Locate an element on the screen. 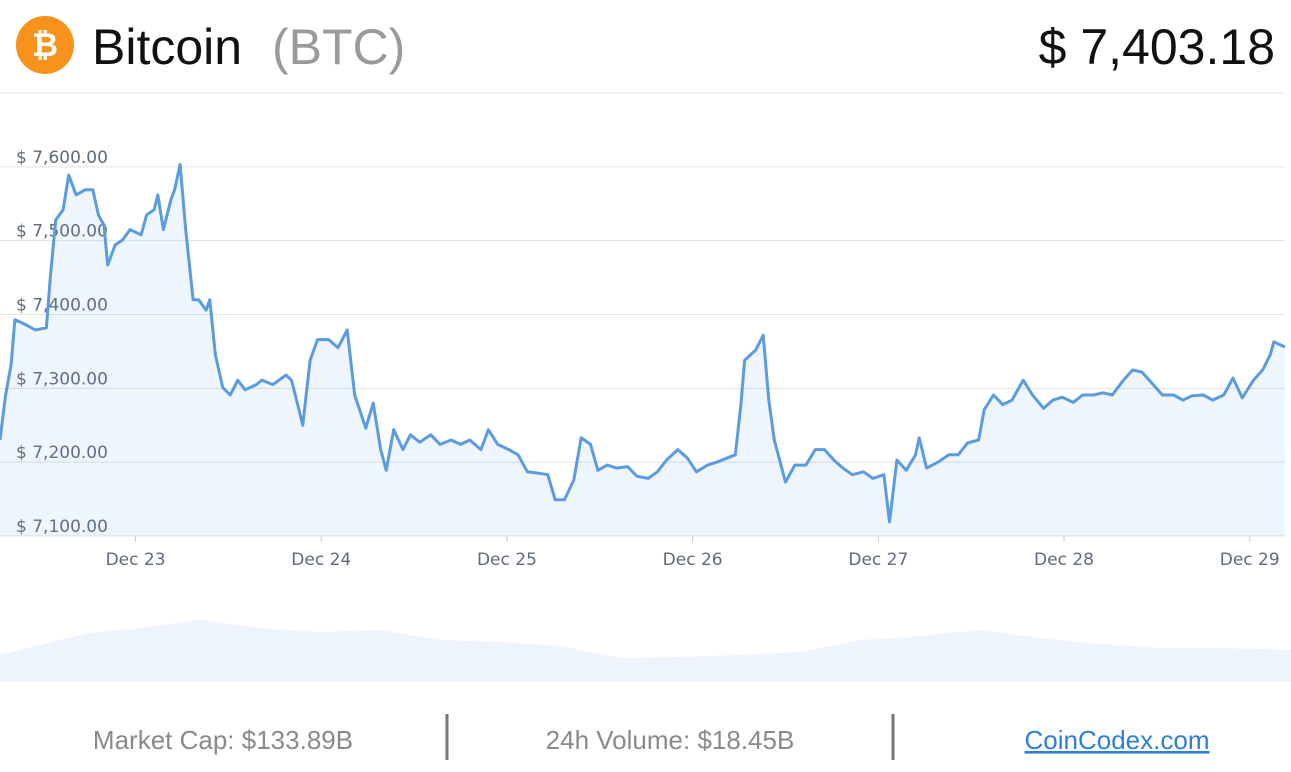 The width and height of the screenshot is (1291, 772). coin-icon is located at coordinates (45, 45).